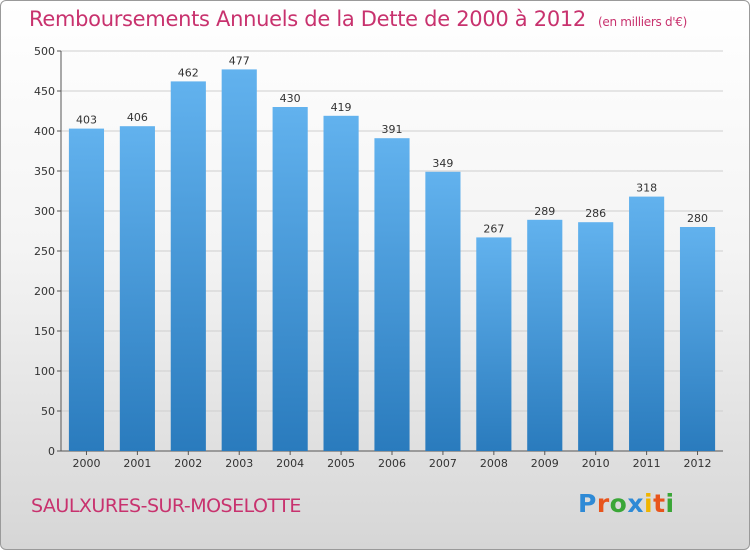 Image resolution: width=750 pixels, height=550 pixels. Describe the element at coordinates (188, 463) in the screenshot. I see `x-tick-label: 2002` at that location.